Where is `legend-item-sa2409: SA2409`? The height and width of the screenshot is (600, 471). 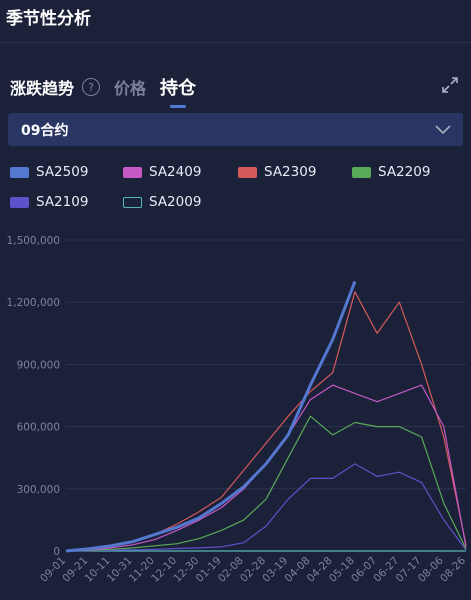
legend-item-sa2409: SA2409 is located at coordinates (162, 172).